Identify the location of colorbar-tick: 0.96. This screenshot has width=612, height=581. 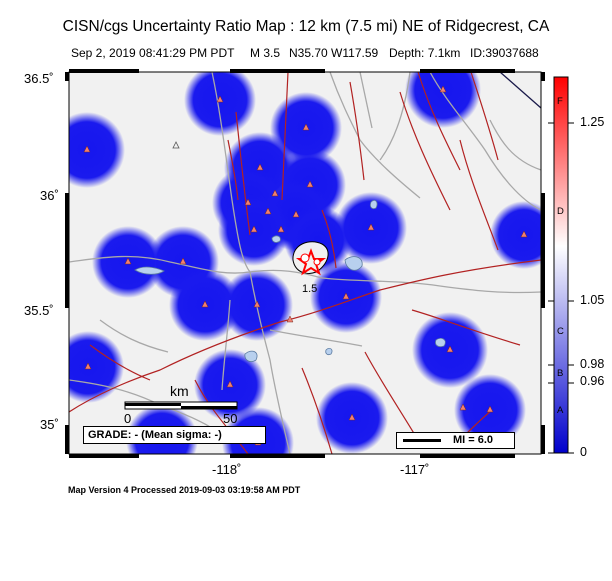
(592, 381).